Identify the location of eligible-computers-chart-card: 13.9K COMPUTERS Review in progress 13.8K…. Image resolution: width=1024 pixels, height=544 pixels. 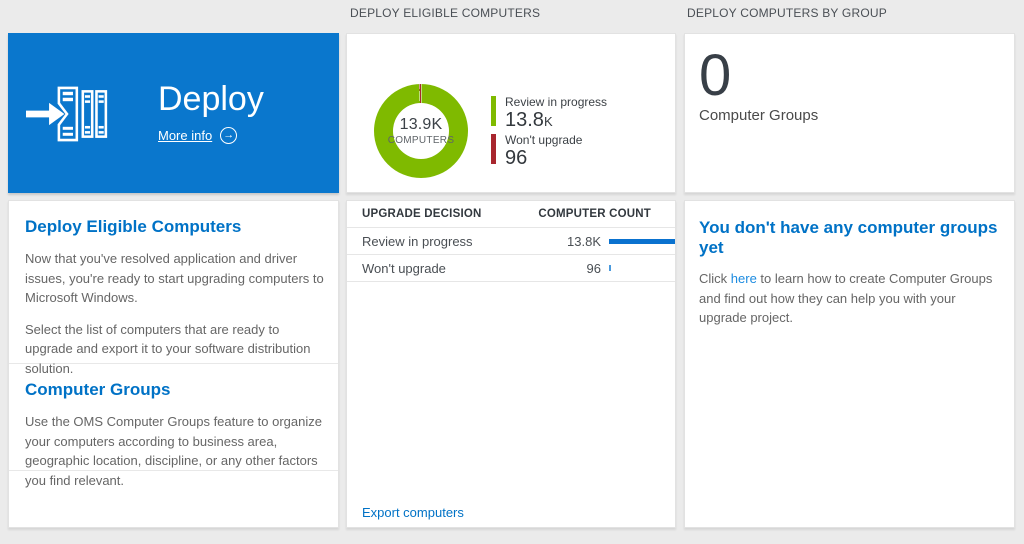
(511, 113).